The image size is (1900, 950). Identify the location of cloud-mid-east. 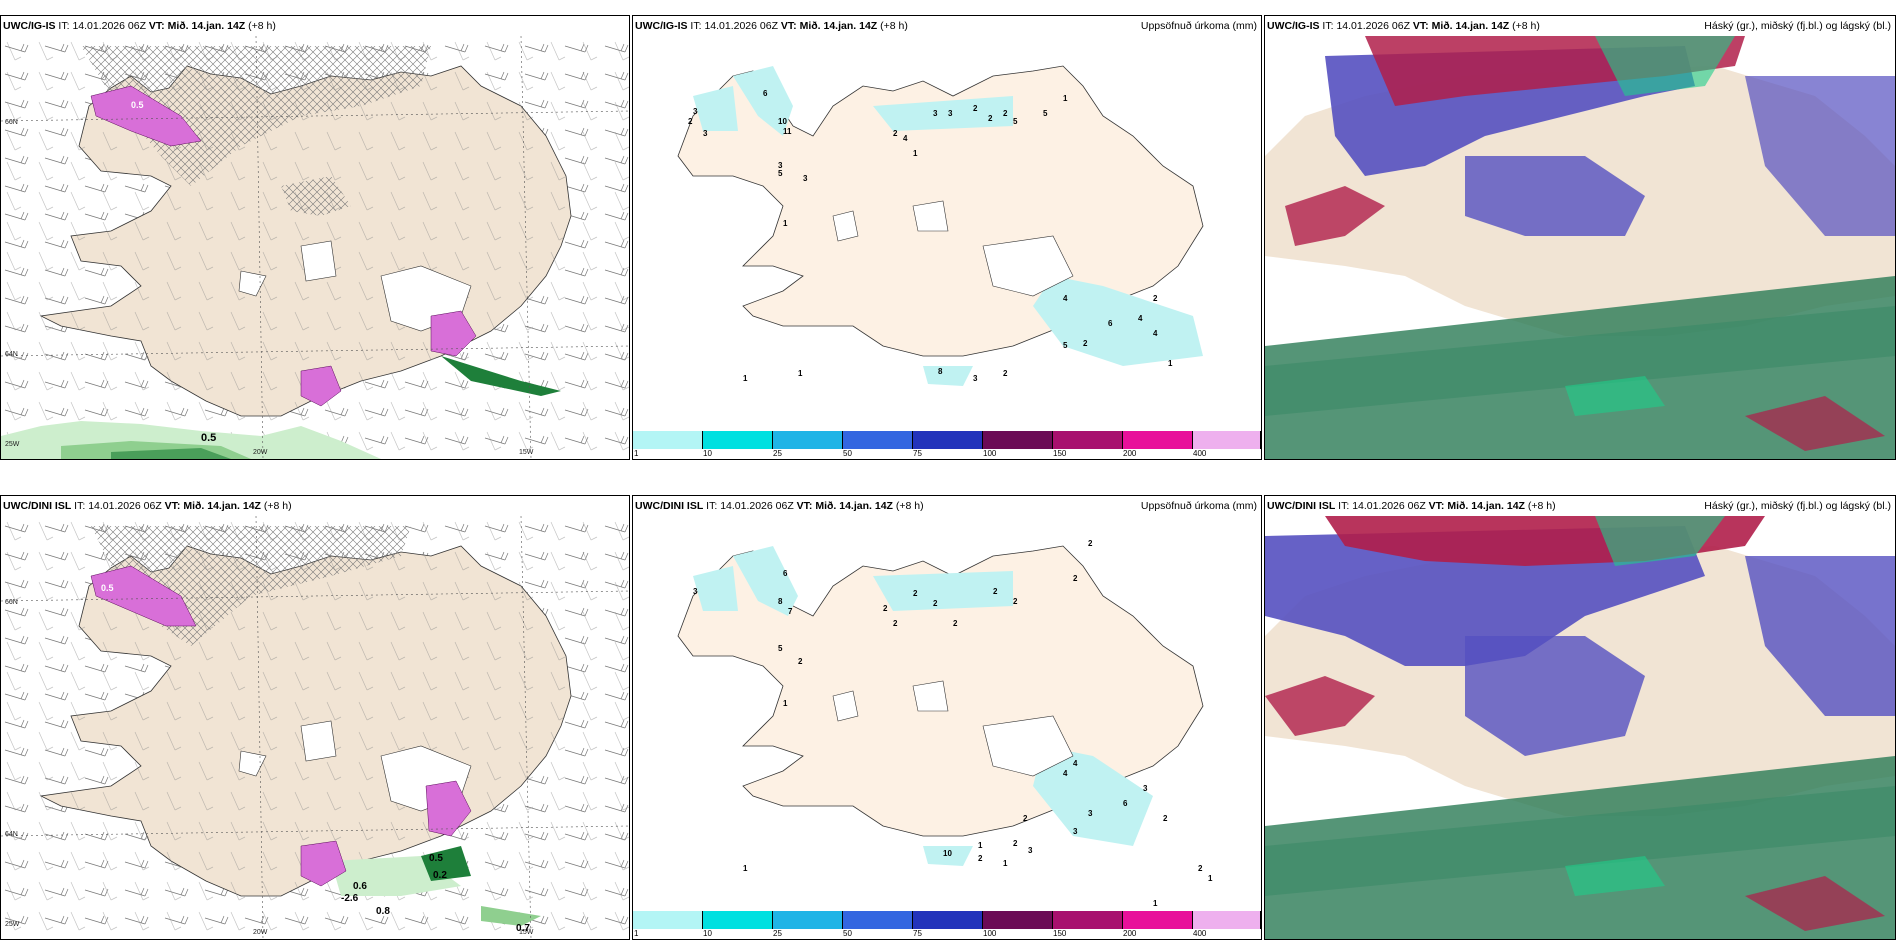
(1820, 156).